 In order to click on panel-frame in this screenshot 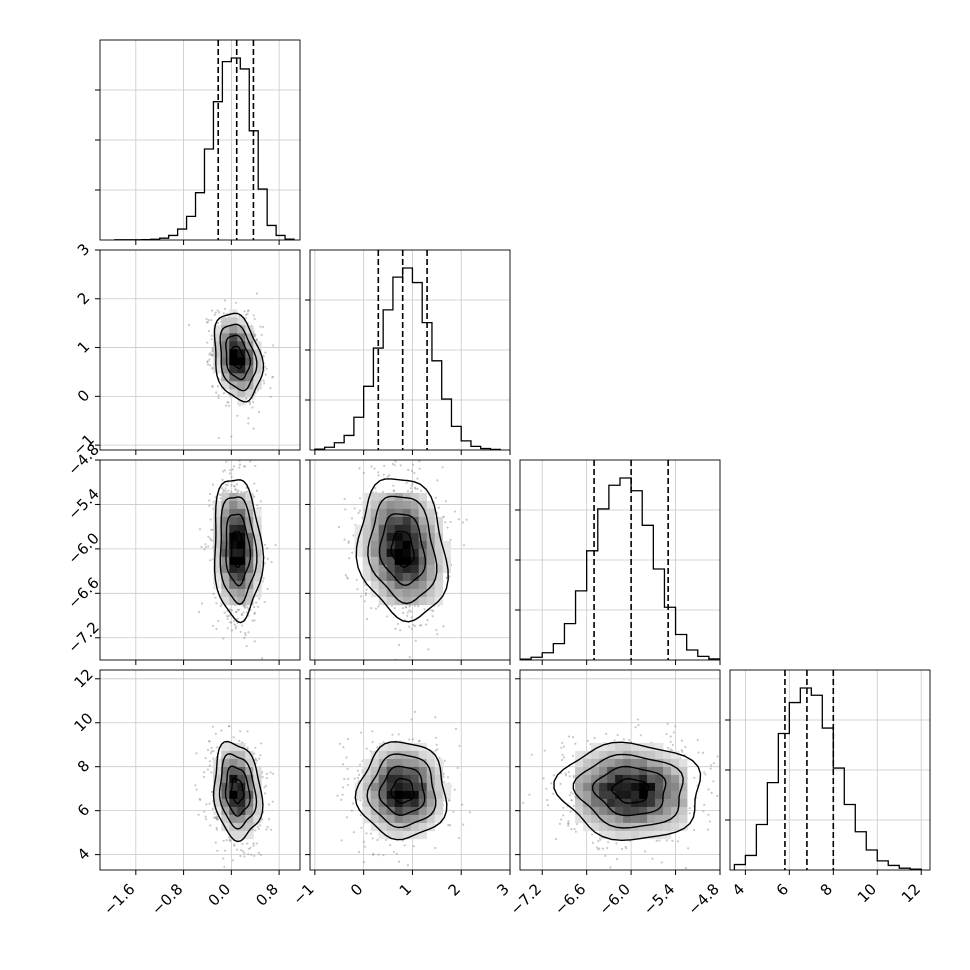, I will do `click(200, 560)`.